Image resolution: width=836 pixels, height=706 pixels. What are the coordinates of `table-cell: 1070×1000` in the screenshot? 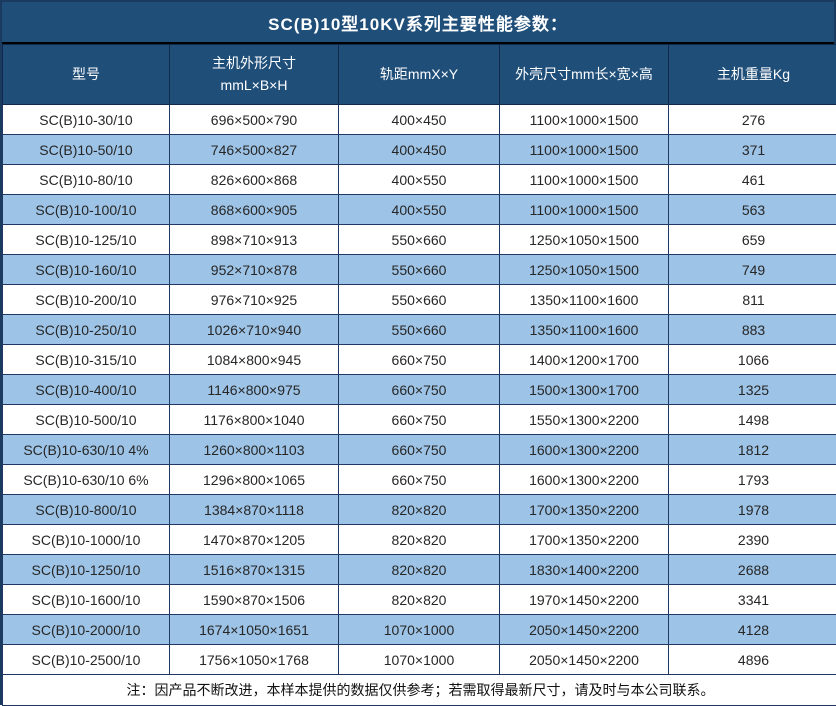 It's located at (419, 630).